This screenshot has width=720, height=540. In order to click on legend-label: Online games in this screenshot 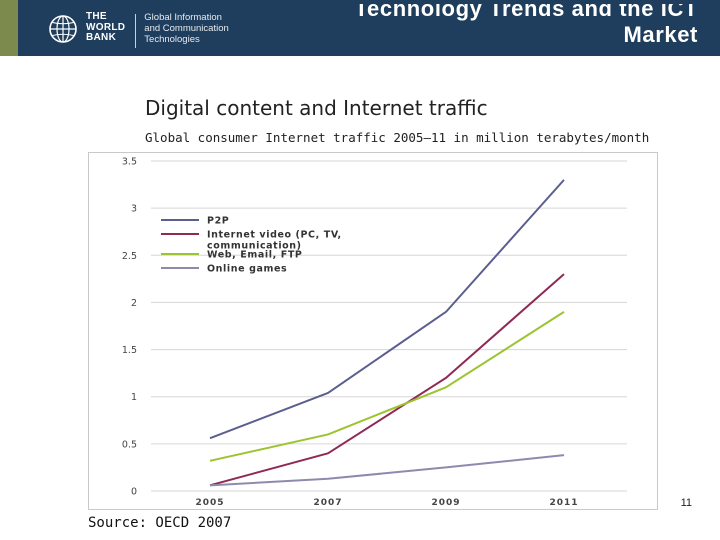, I will do `click(247, 269)`.